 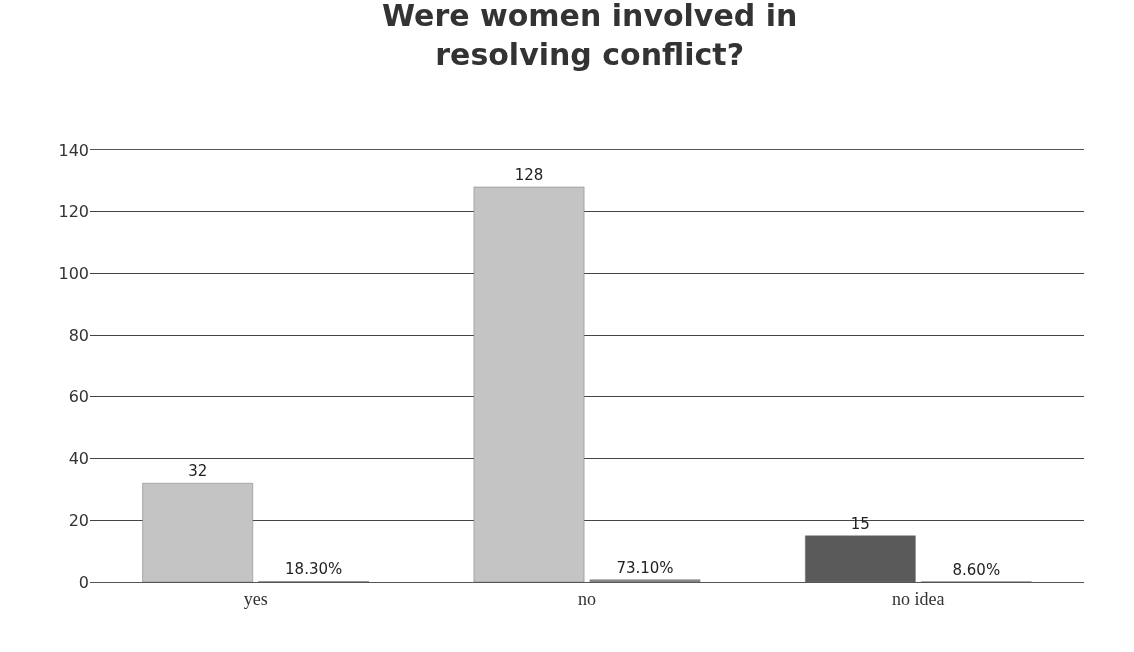 What do you see at coordinates (976, 569) in the screenshot?
I see `data-label: 8.60%` at bounding box center [976, 569].